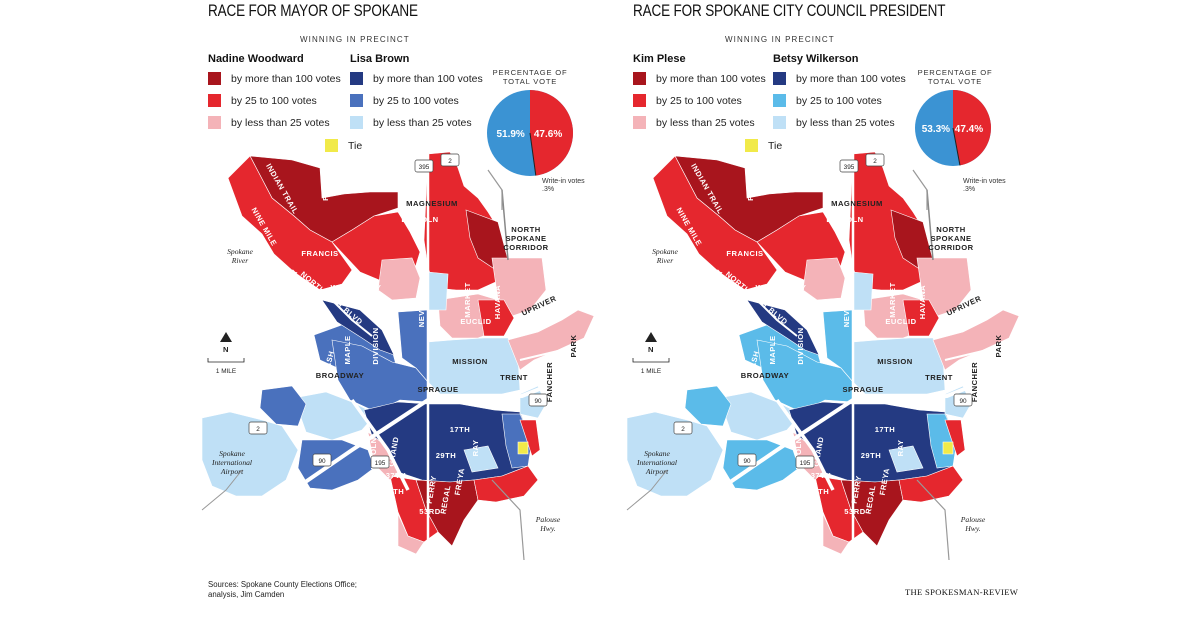  What do you see at coordinates (950, 238) in the screenshot?
I see `map-label-north-spokane-corridor: NORTH SPOKANE CORRIDOR` at bounding box center [950, 238].